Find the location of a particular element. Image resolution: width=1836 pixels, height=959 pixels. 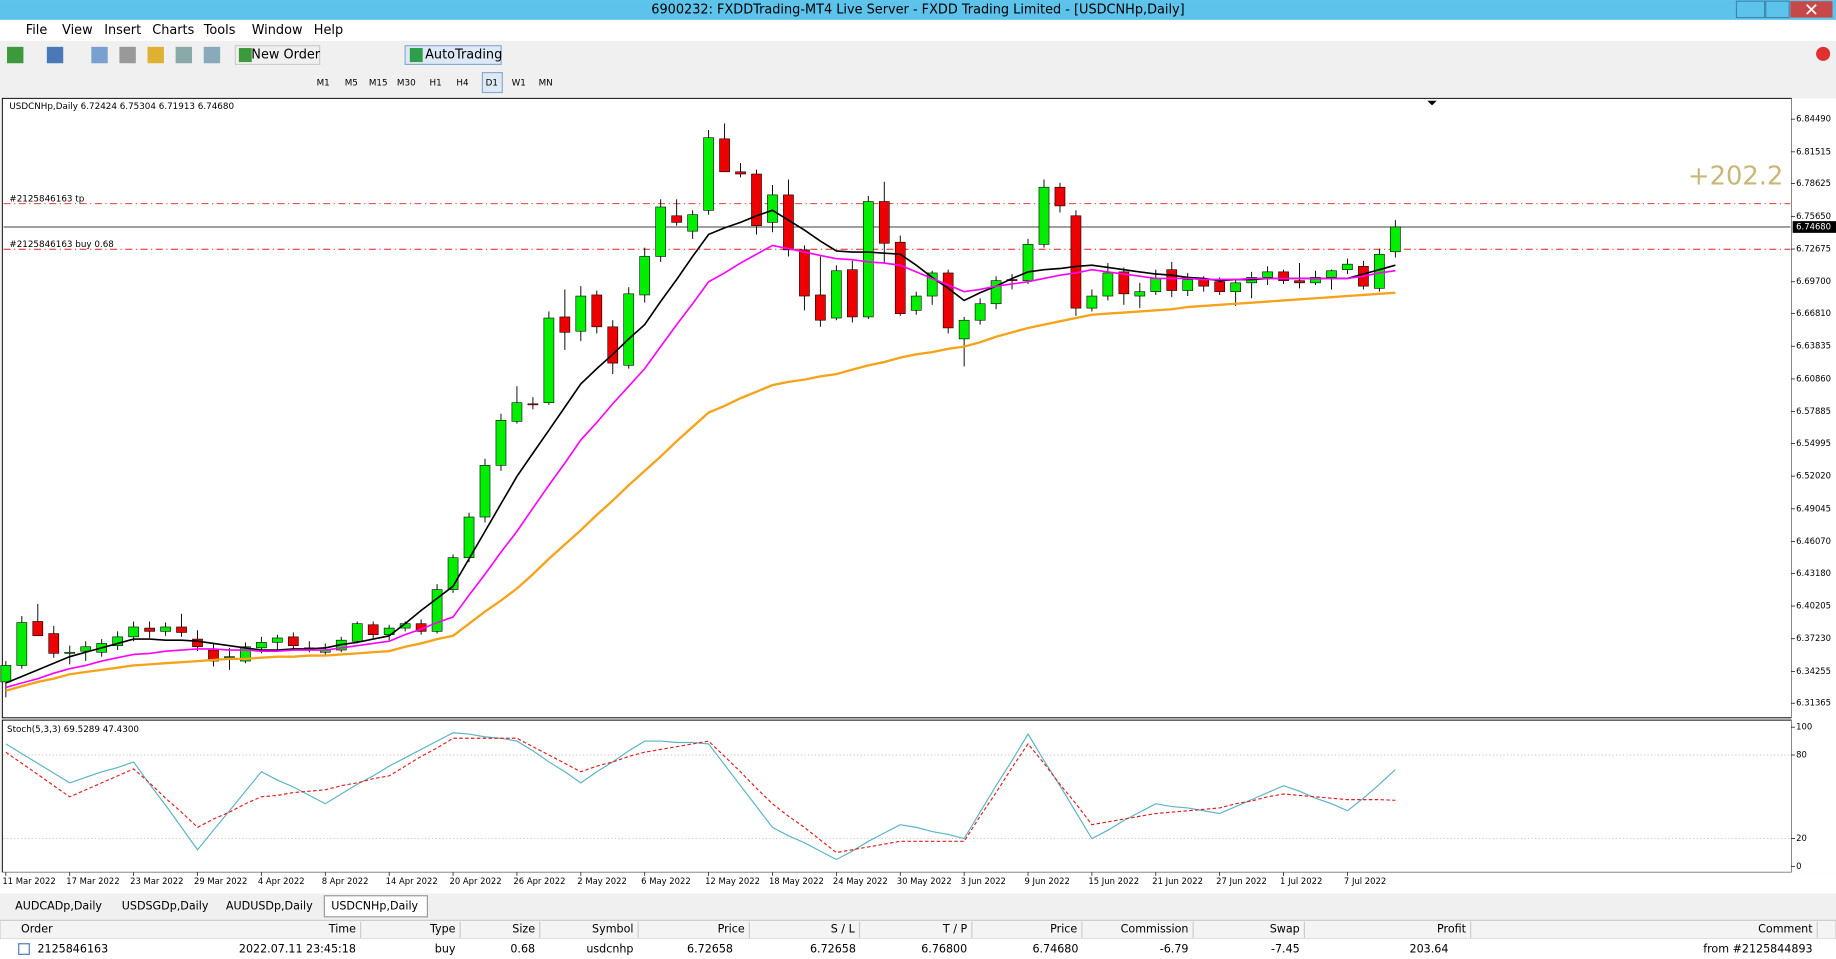

y-tick-label: 6.69700 is located at coordinates (1813, 281).